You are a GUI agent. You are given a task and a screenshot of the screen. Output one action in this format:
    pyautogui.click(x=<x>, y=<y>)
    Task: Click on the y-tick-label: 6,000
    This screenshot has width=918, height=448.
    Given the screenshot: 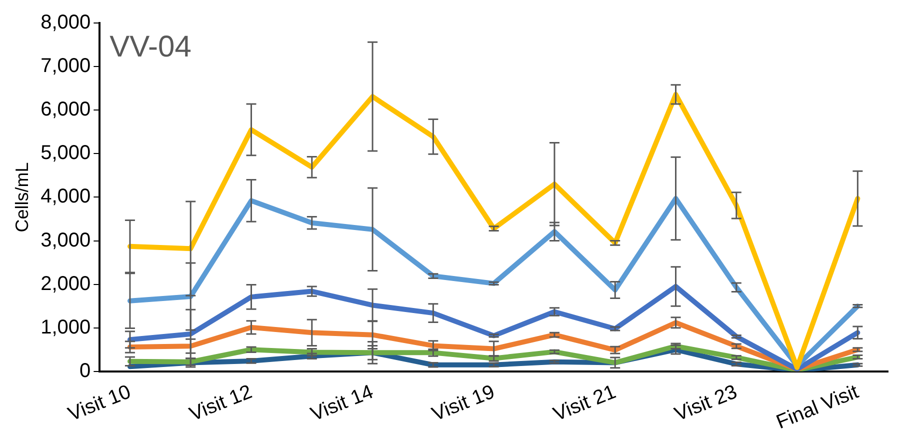 What is the action you would take?
    pyautogui.click(x=65, y=109)
    